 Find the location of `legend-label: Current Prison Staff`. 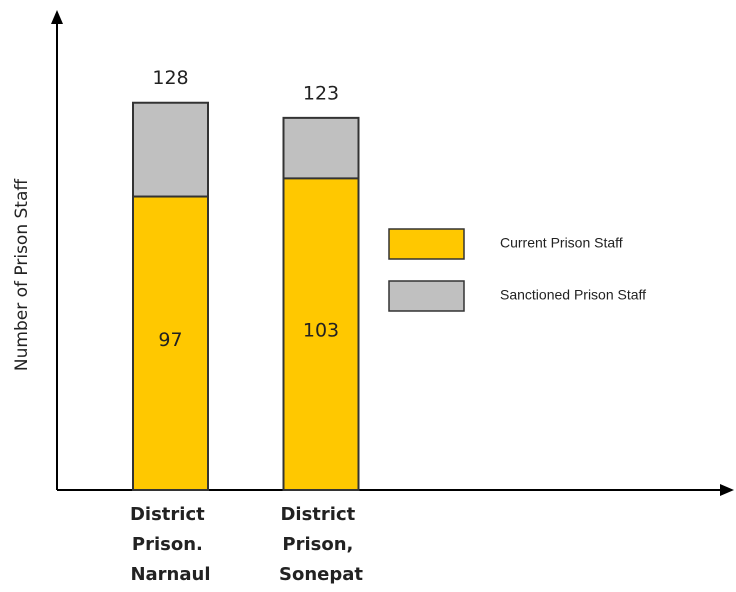

legend-label: Current Prison Staff is located at coordinates (561, 243).